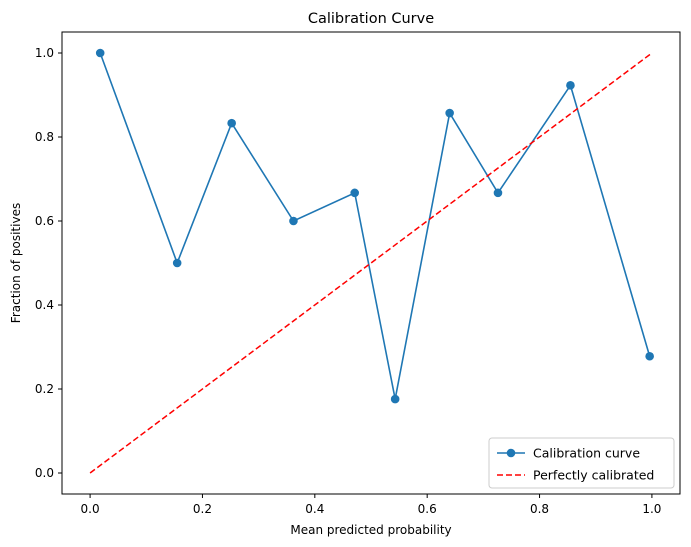 This screenshot has width=691, height=547. I want to click on y-tick-label: 0.2, so click(44, 389).